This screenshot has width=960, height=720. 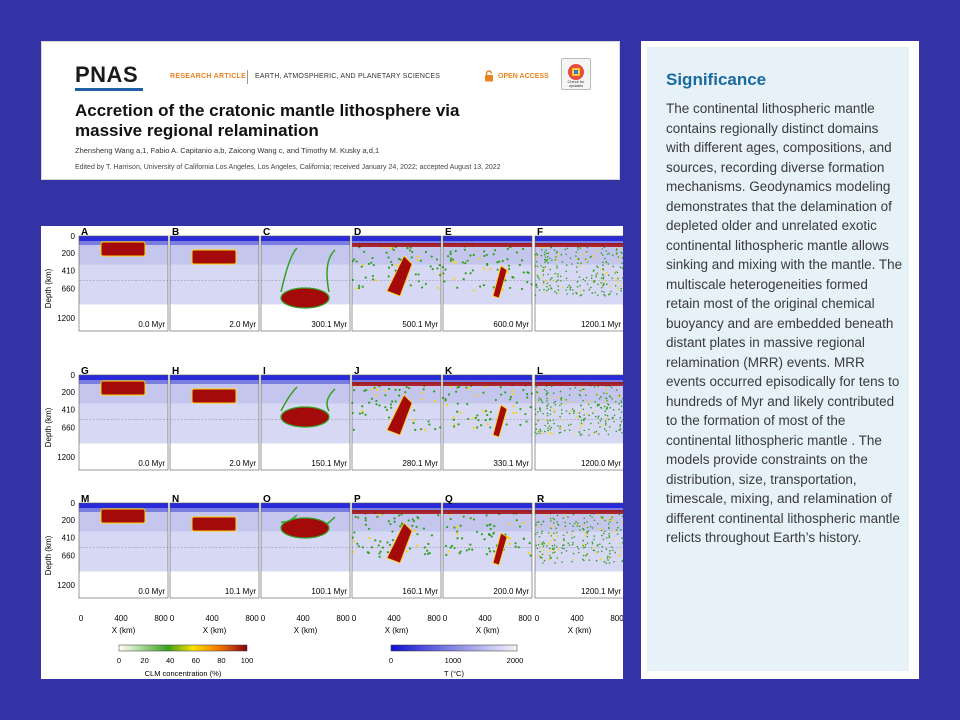 What do you see at coordinates (357, 499) in the screenshot?
I see `panel-letter: P` at bounding box center [357, 499].